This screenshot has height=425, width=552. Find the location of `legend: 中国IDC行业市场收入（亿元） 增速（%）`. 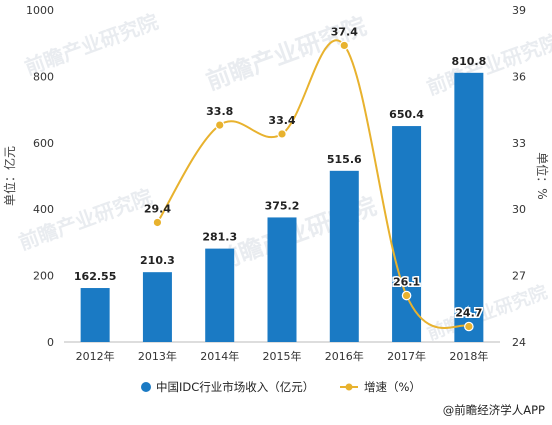

legend: 中国IDC行业市场收入（亿元） 增速（%） is located at coordinates (281, 387).